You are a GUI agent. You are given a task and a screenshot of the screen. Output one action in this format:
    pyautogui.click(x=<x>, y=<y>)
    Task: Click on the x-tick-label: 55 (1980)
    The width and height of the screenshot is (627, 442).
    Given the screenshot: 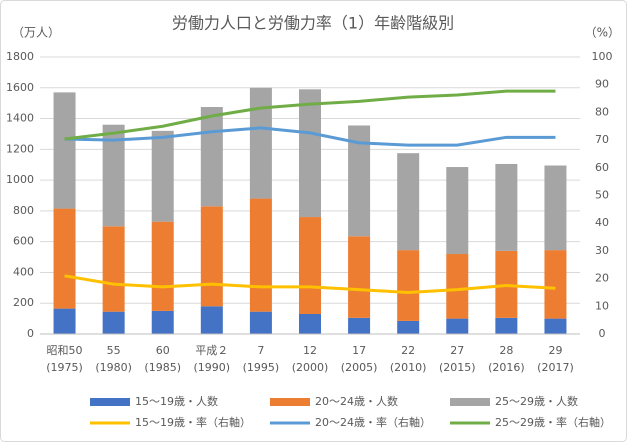 What is the action you would take?
    pyautogui.click(x=113, y=359)
    